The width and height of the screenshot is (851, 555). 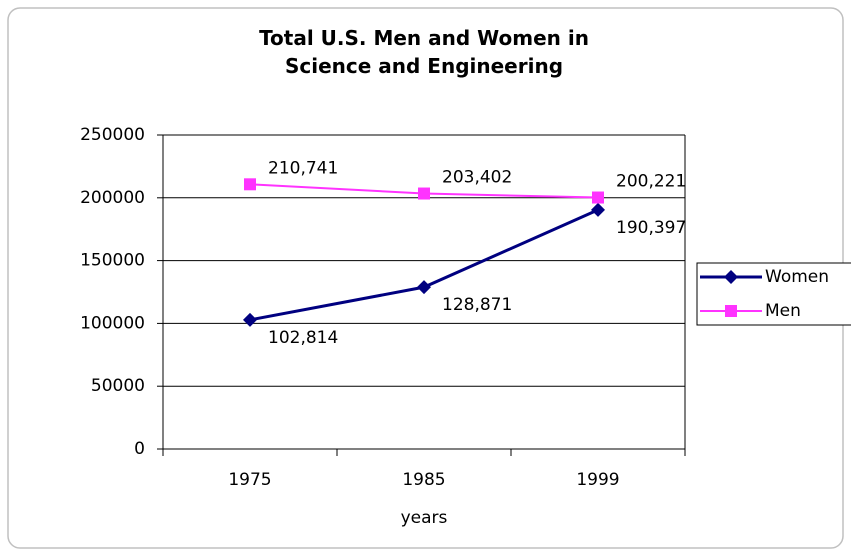 I want to click on x-axis-title: years, so click(x=424, y=518).